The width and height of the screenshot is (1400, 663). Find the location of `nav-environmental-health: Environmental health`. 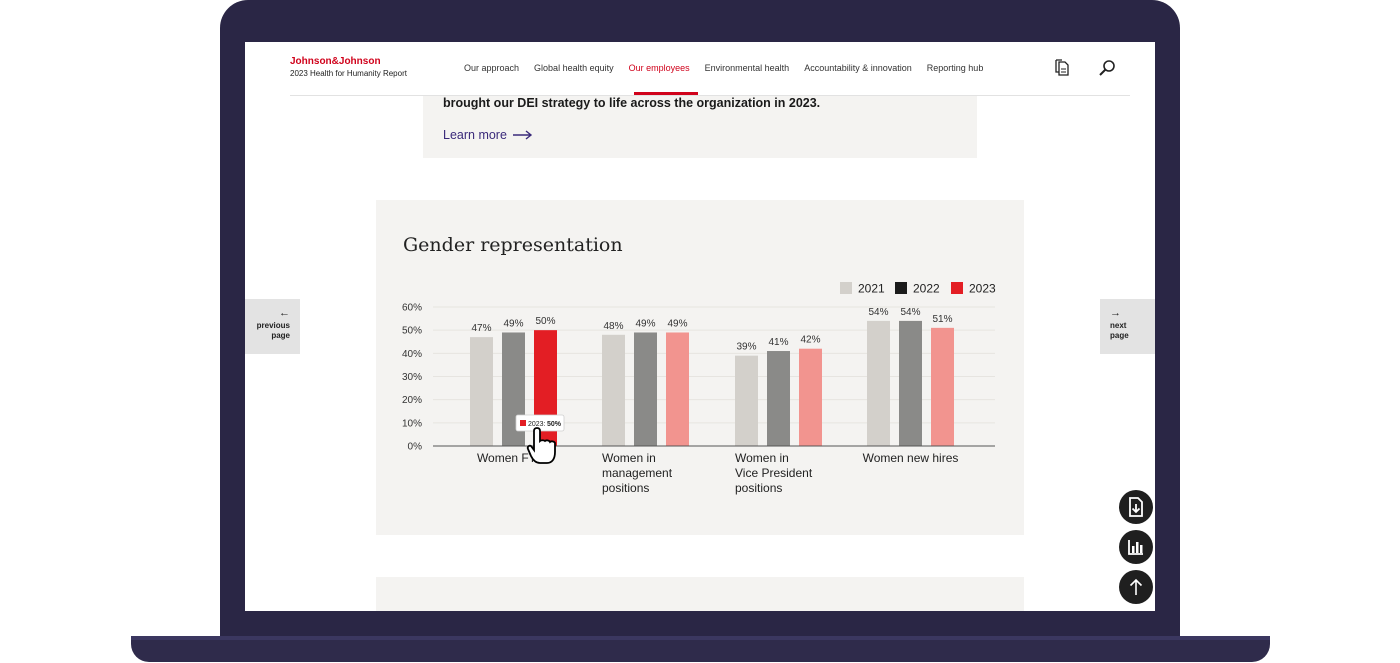

nav-environmental-health: Environmental health is located at coordinates (747, 68).